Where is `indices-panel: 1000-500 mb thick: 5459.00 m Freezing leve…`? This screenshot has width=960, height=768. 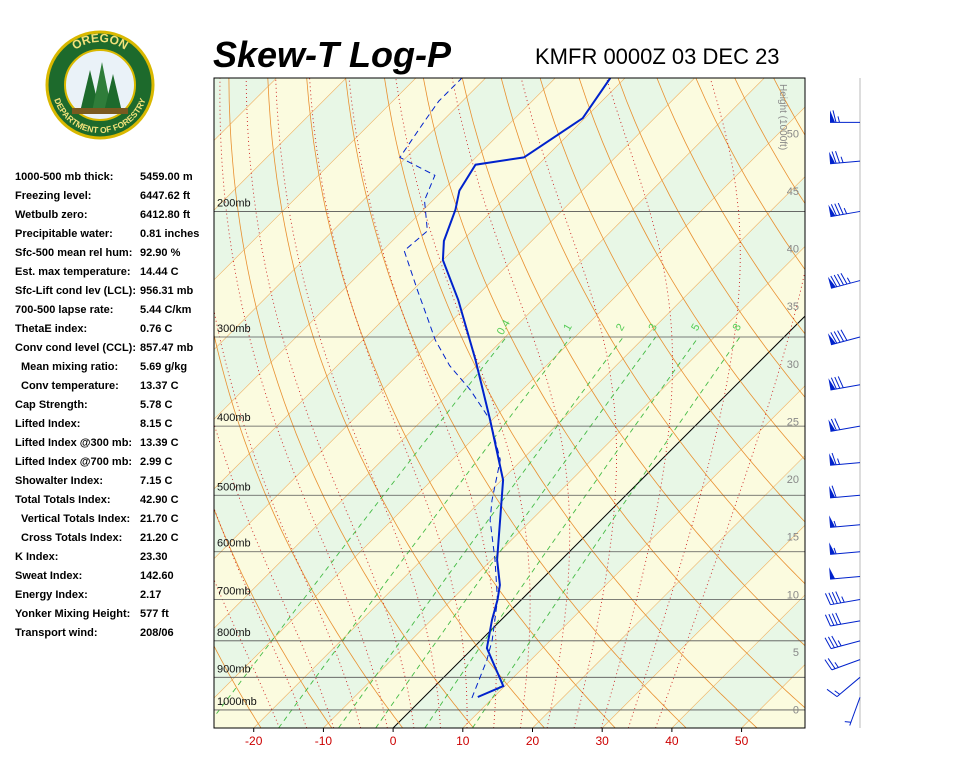 indices-panel: 1000-500 mb thick: 5459.00 m Freezing leve… is located at coordinates (107, 405).